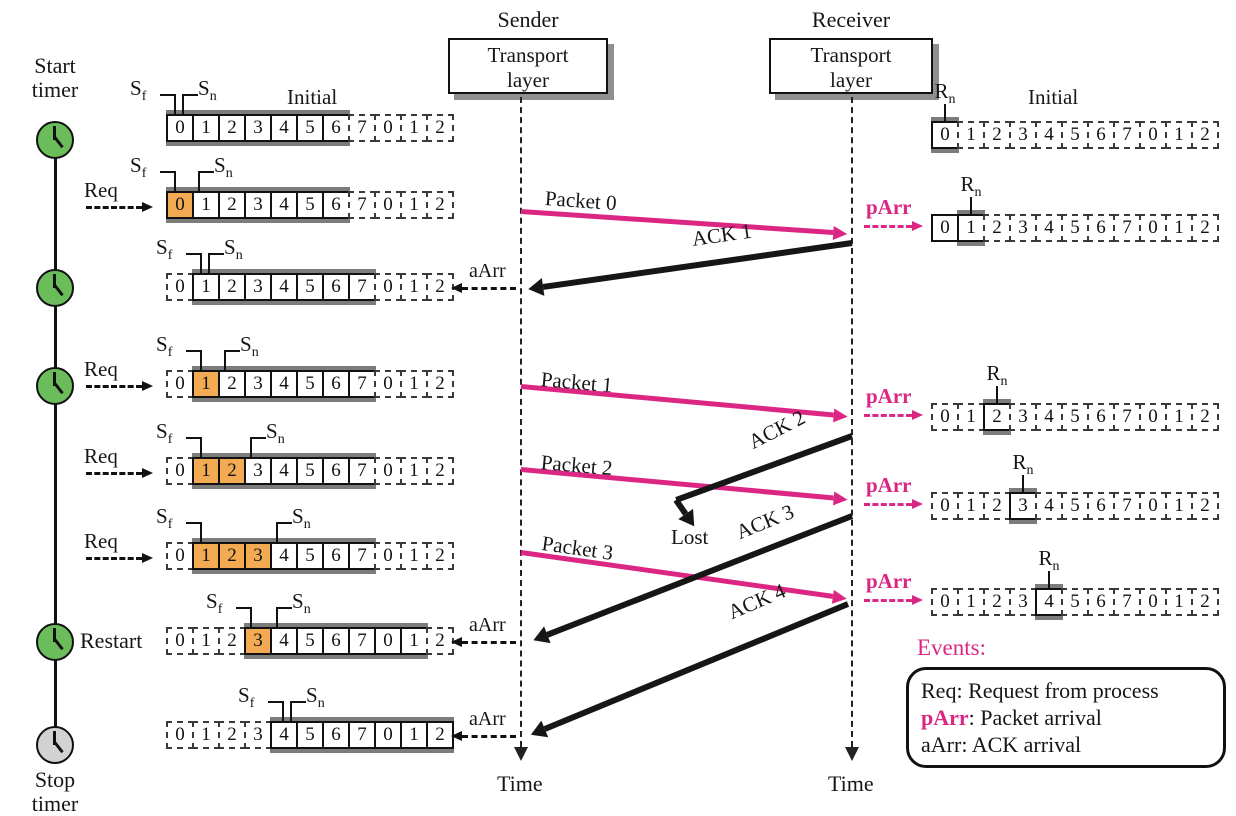  Describe the element at coordinates (55, 78) in the screenshot. I see `start-timer-label: Start timer` at that location.